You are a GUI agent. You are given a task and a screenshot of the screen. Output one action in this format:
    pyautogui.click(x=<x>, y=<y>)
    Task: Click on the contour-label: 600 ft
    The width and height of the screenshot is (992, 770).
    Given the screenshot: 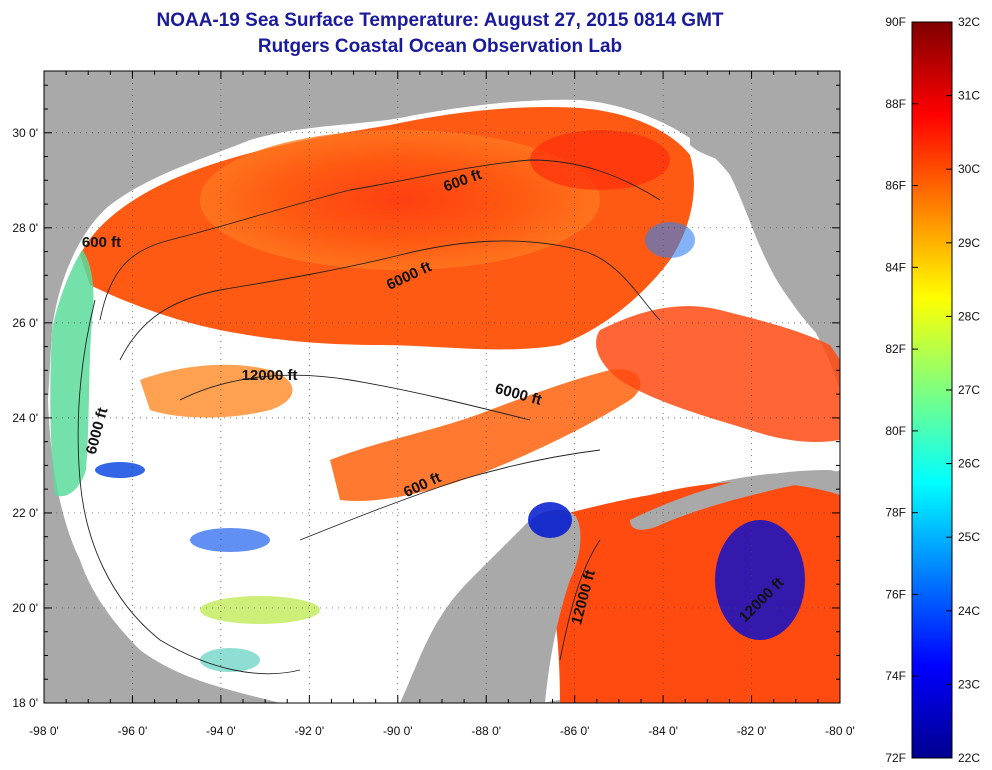 What is the action you would take?
    pyautogui.click(x=101, y=242)
    